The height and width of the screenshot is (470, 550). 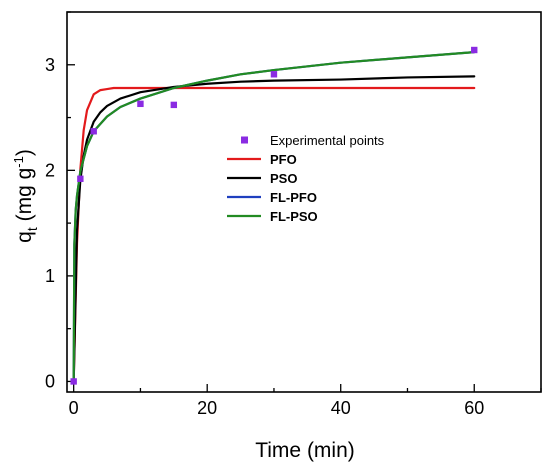 I want to click on legend-label-3: FL-PFO, so click(x=293, y=197).